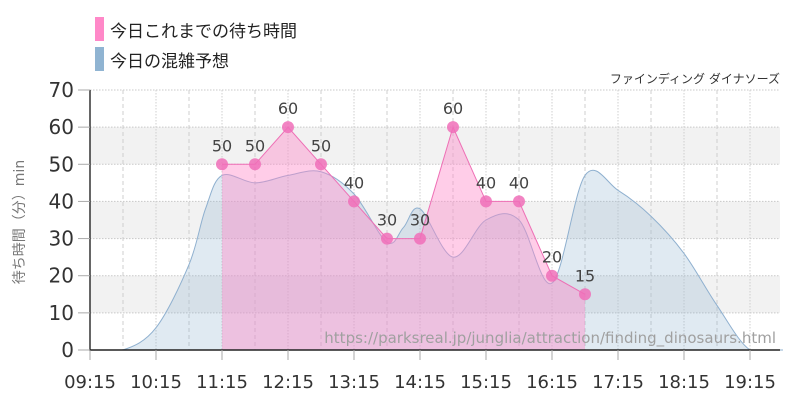 The image size is (800, 400). What do you see at coordinates (420, 382) in the screenshot?
I see `svg-text: 14:15` at bounding box center [420, 382].